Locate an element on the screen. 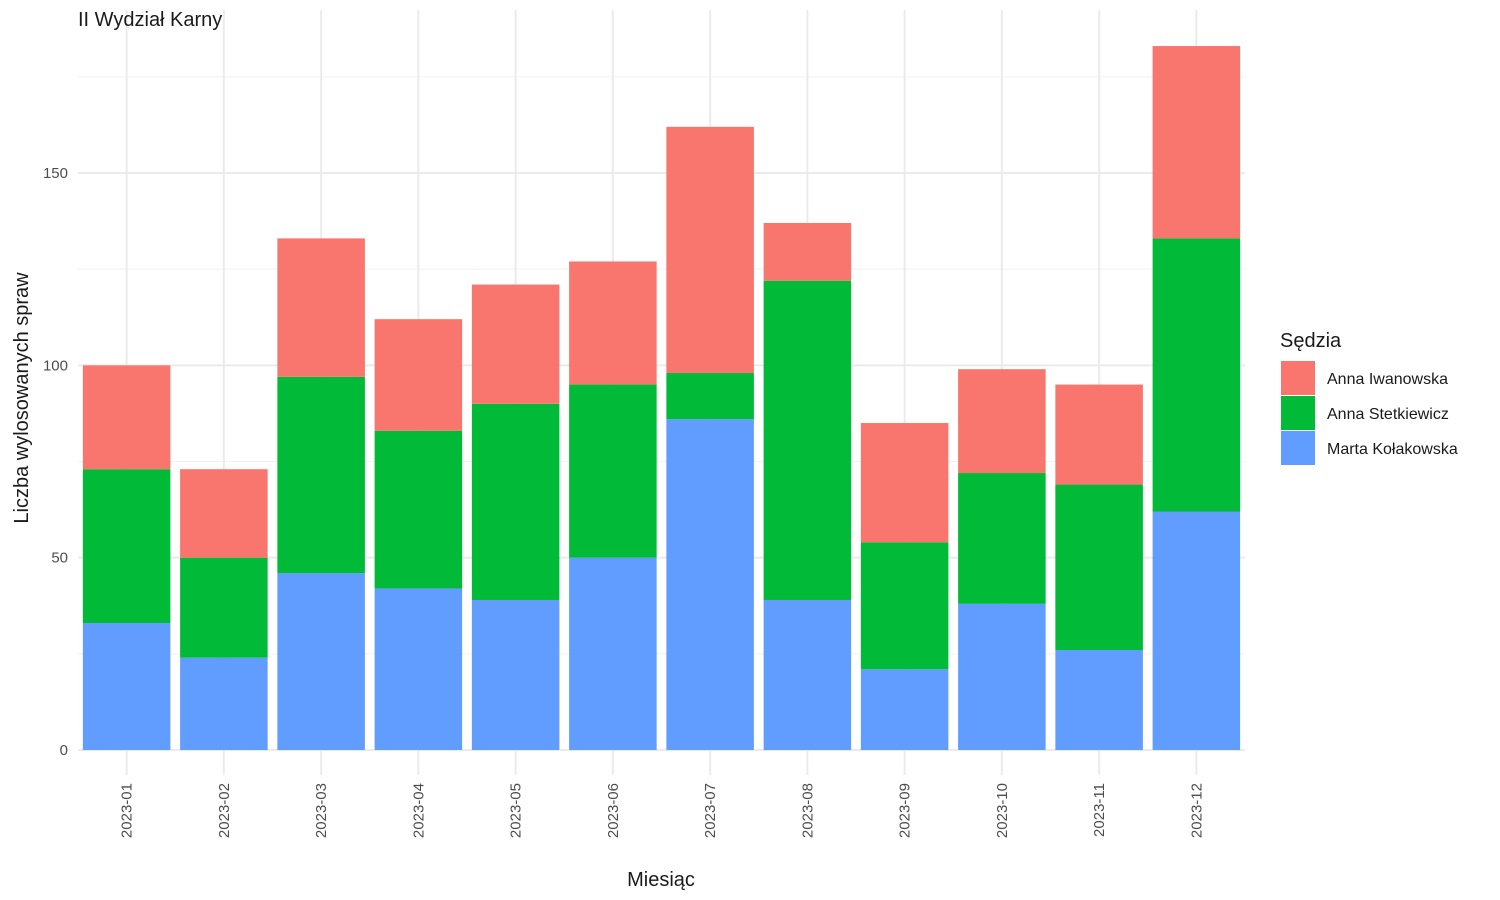  legend-title: Sędzia is located at coordinates (1311, 341).